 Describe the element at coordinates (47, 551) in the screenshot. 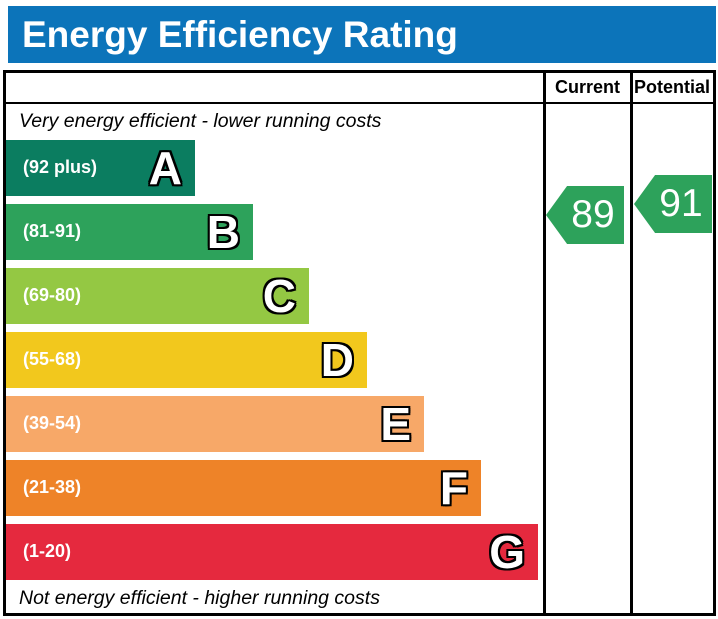

I see `band-range-label: (1-20)` at that location.